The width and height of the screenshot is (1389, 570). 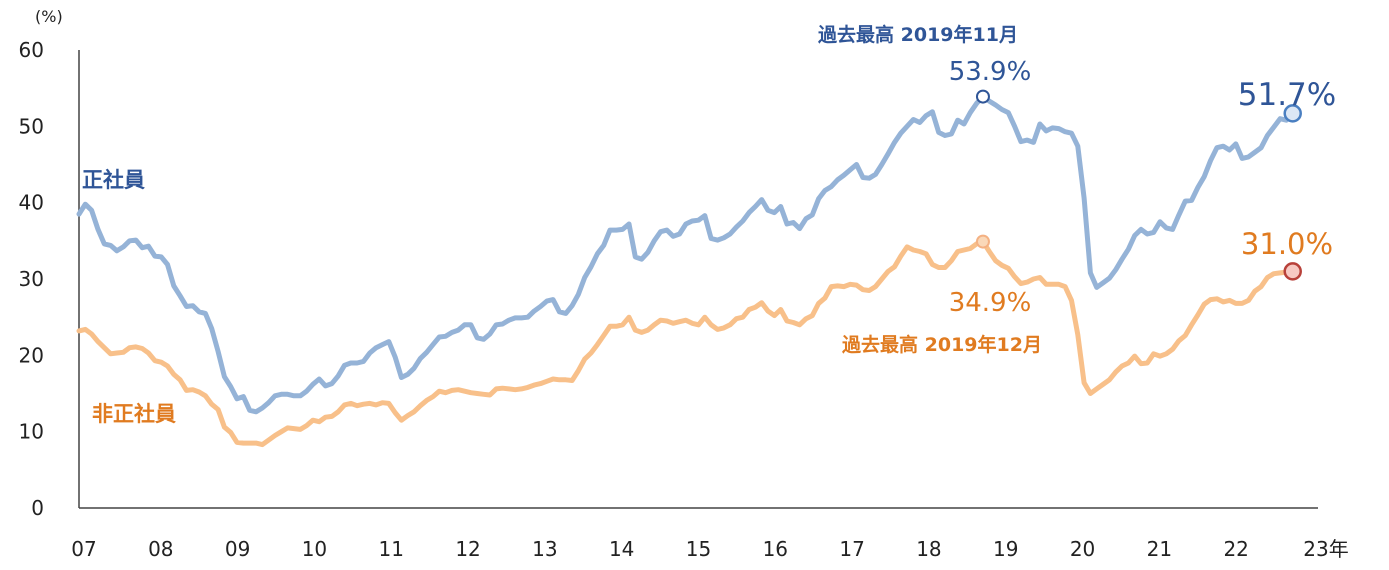 What do you see at coordinates (31, 432) in the screenshot?
I see `y-tick-label: 10` at bounding box center [31, 432].